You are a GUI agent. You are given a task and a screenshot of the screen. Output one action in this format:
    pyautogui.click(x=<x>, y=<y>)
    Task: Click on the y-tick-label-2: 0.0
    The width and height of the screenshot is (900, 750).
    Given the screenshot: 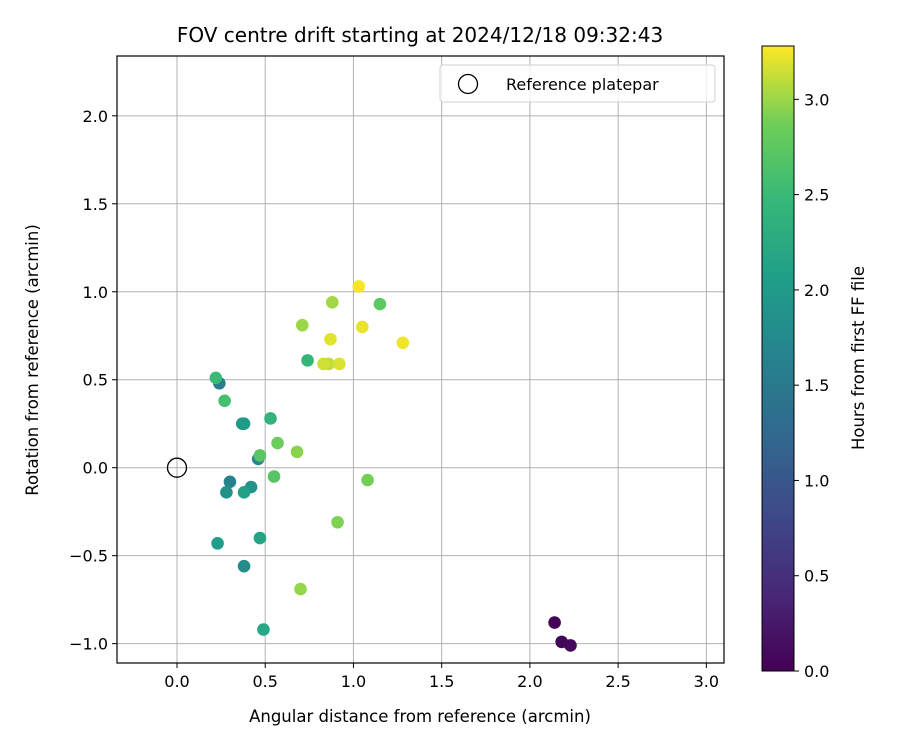 What is the action you would take?
    pyautogui.click(x=95, y=468)
    